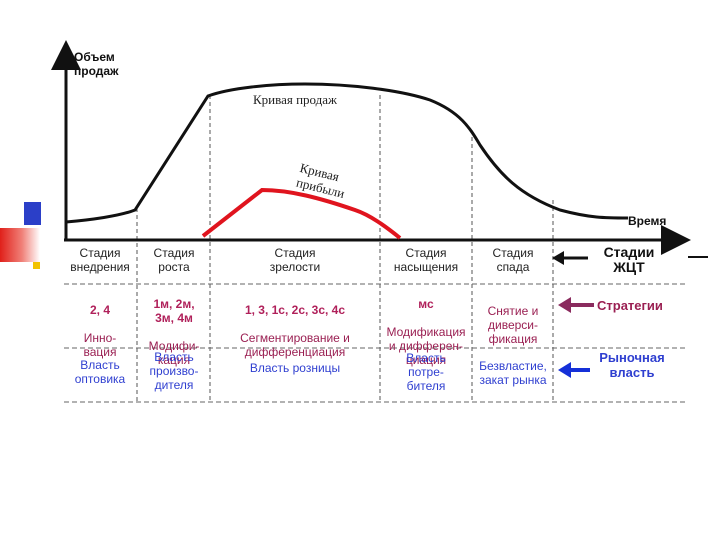 This screenshot has width=720, height=540. What do you see at coordinates (295, 260) in the screenshot?
I see `stage-header-maturity: Стадия зрелости` at bounding box center [295, 260].